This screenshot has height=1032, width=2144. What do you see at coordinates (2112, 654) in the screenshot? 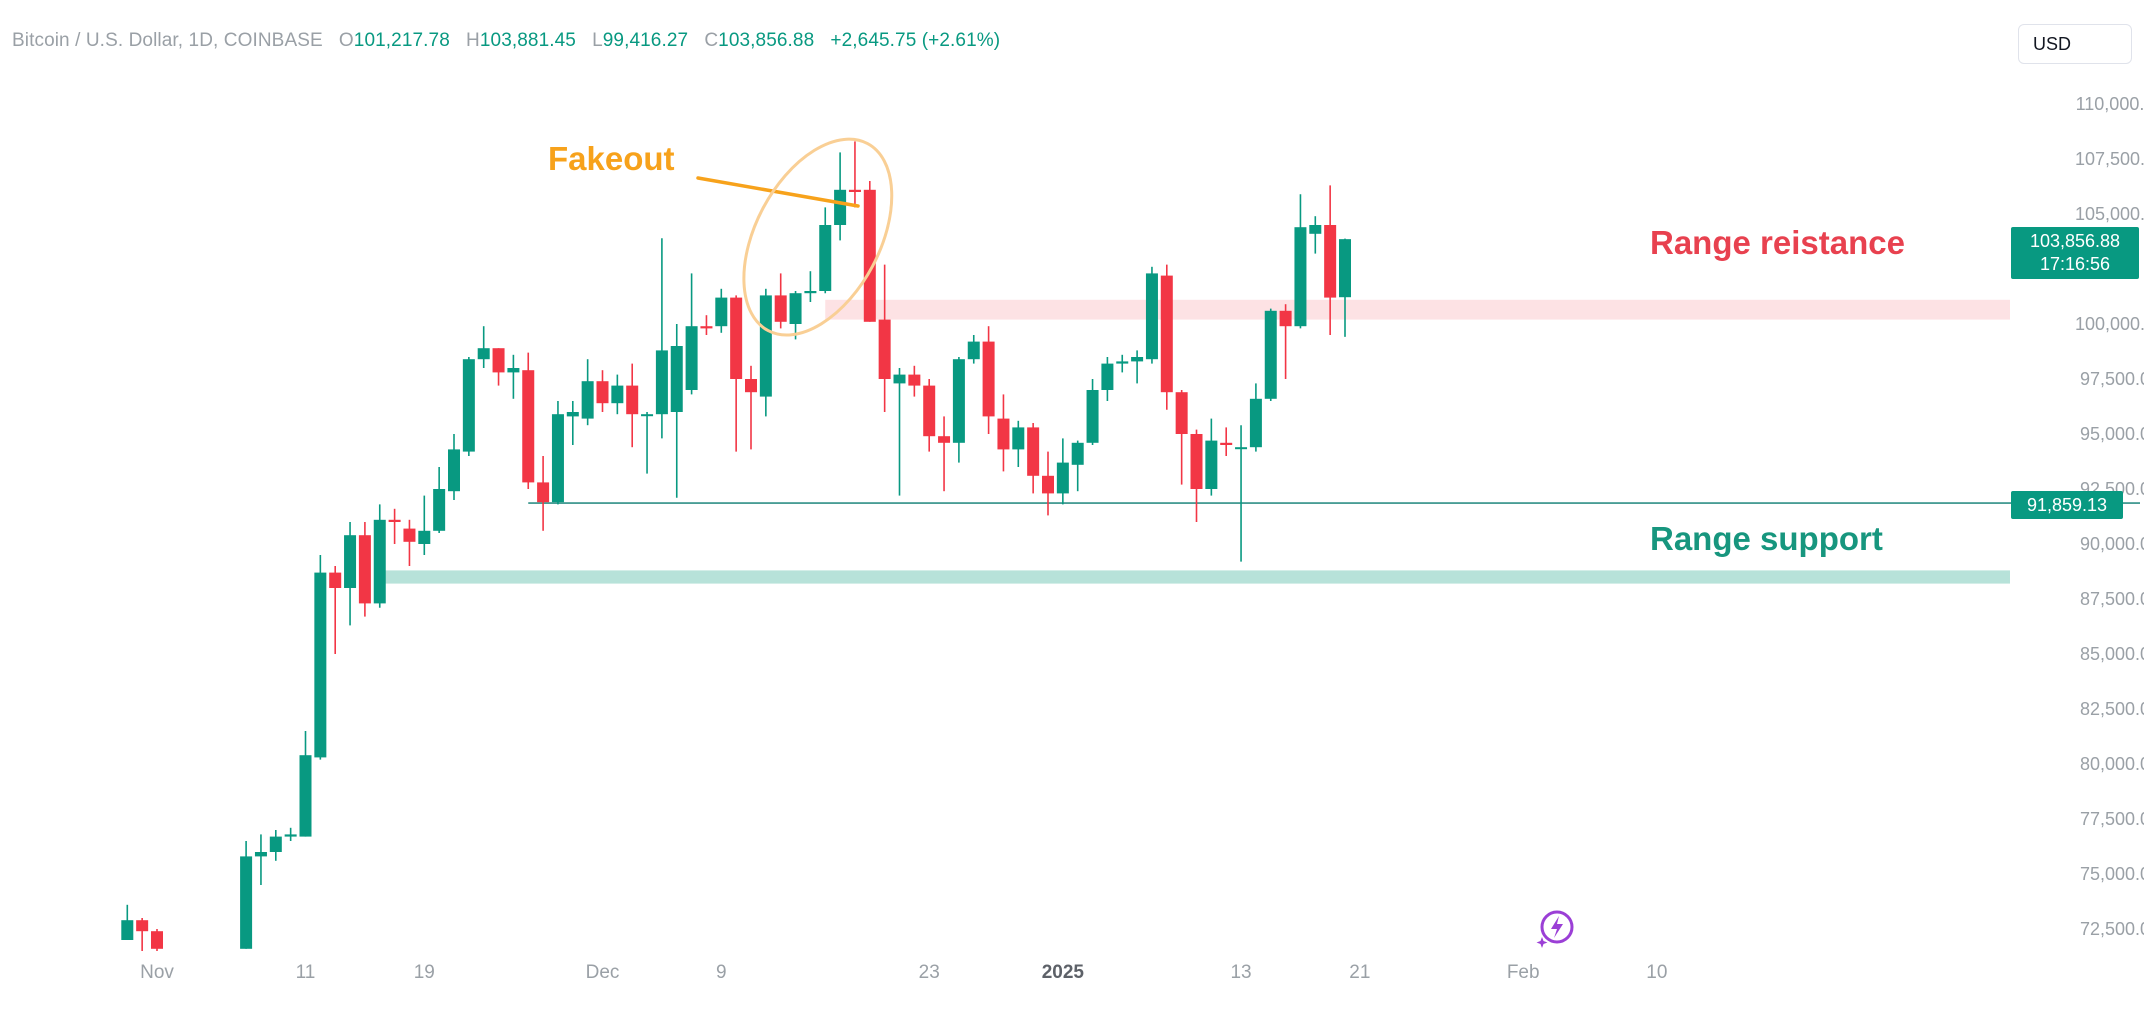
I see `y-tick-label: 85,000.00` at bounding box center [2112, 654].